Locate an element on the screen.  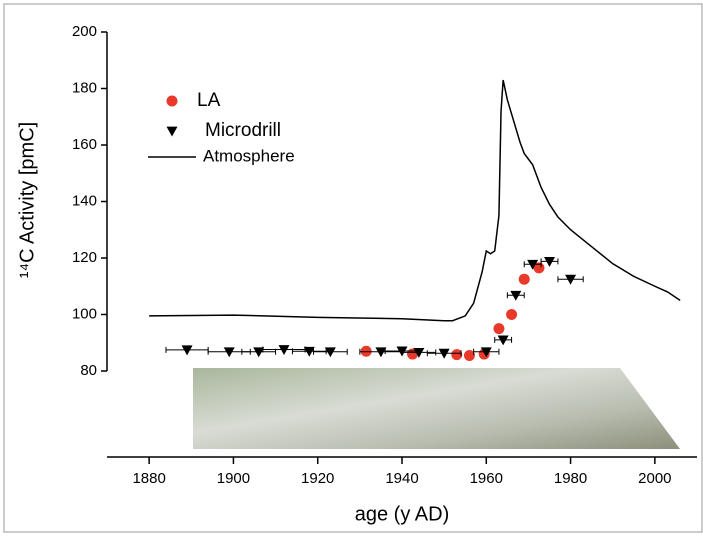
y-tick-label: 100 is located at coordinates (84, 313).